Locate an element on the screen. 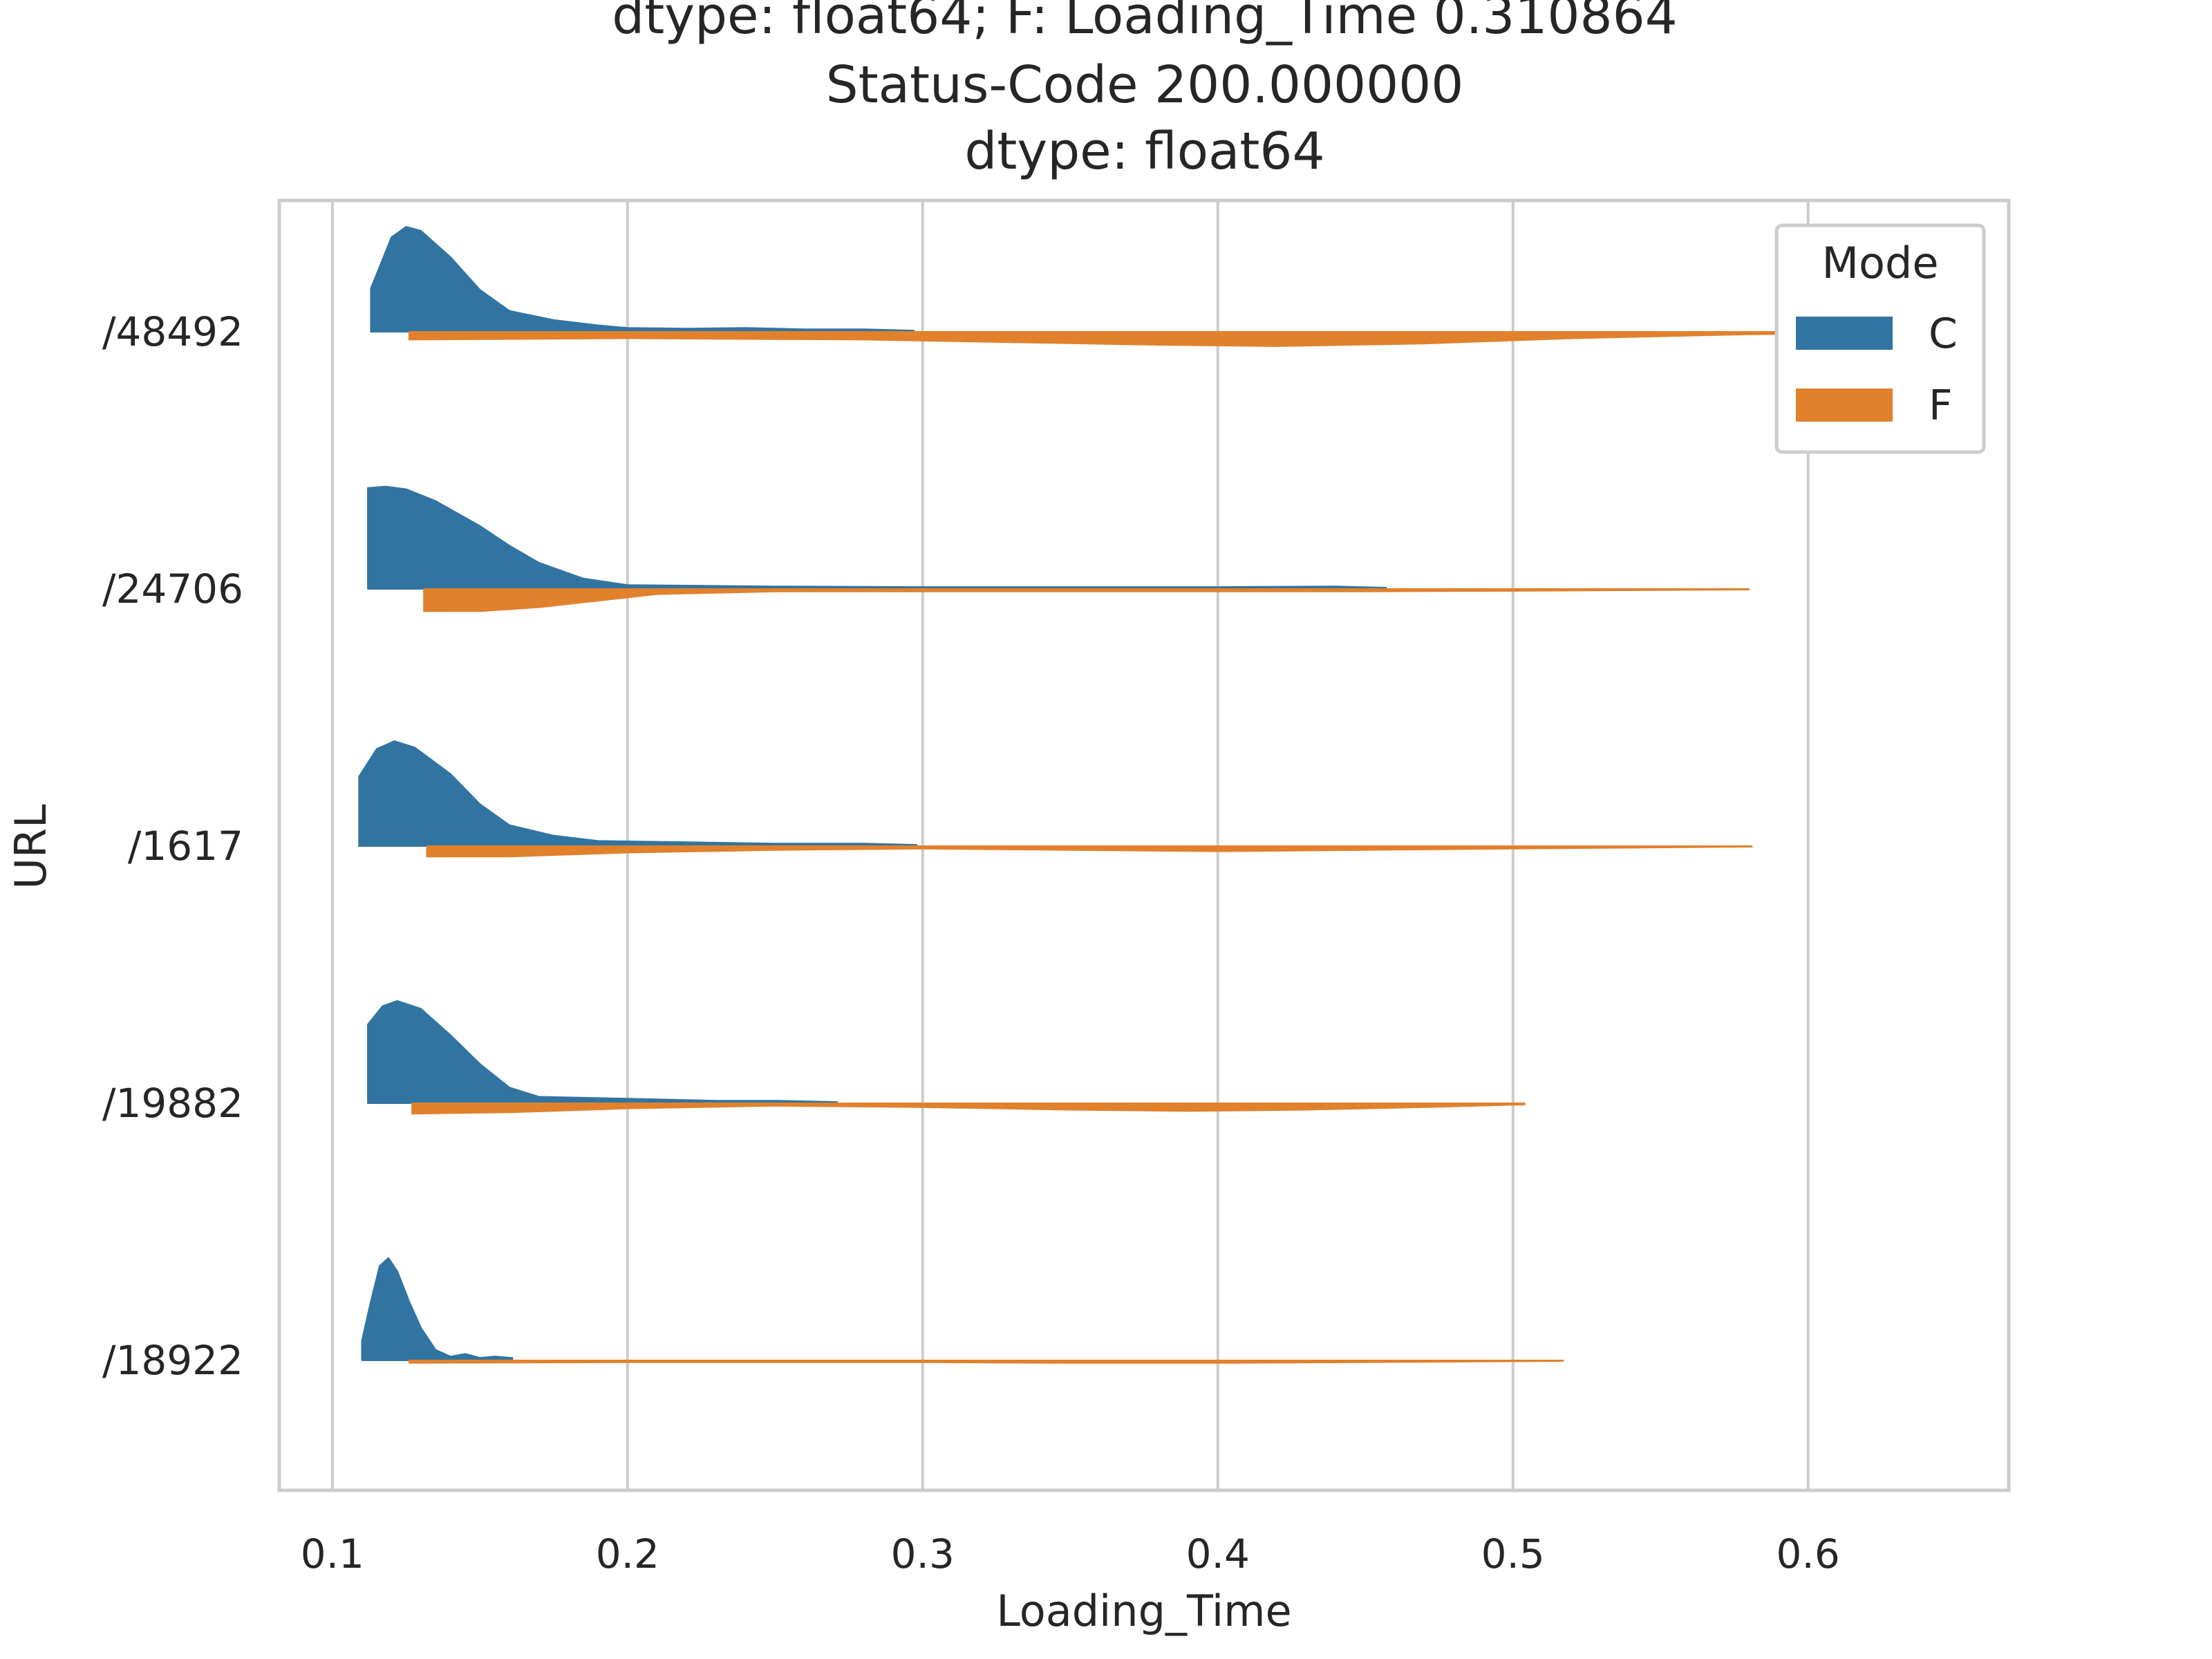 Image resolution: width=2212 pixels, height=1659 pixels. legend-label-f: F is located at coordinates (1941, 406).